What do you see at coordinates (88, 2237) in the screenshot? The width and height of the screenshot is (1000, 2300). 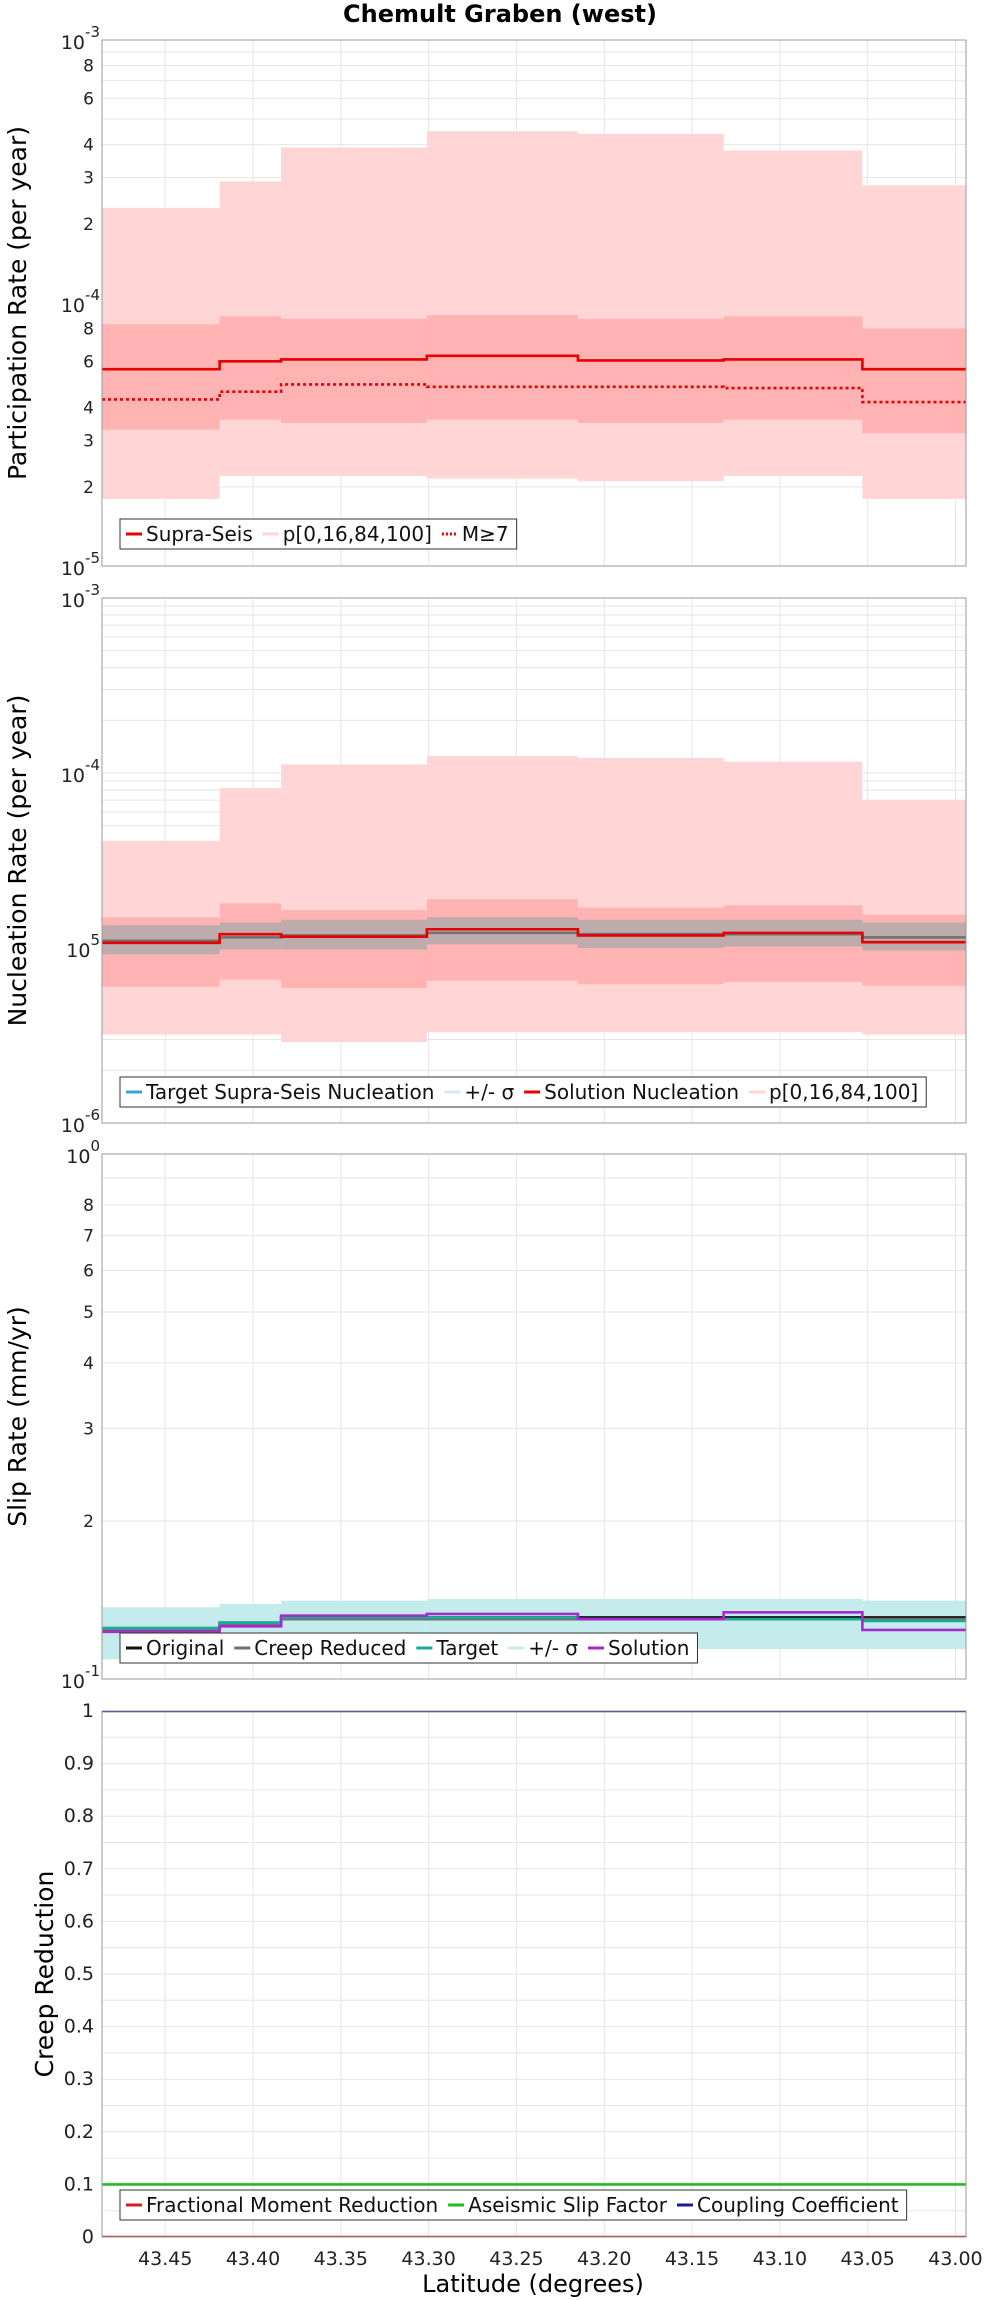 I see `y-tick-label: 0` at bounding box center [88, 2237].